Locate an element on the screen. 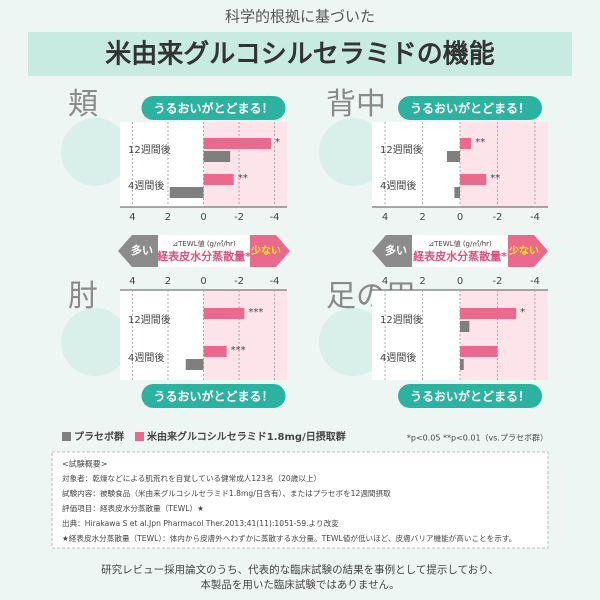  legend-label: プラセボ群 is located at coordinates (99, 436).